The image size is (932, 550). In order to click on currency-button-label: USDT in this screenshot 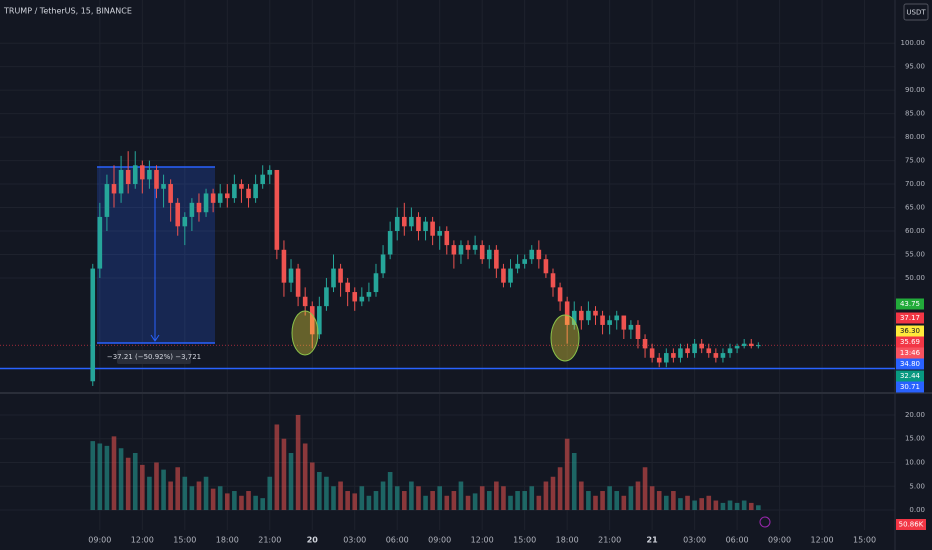, I will do `click(916, 13)`.